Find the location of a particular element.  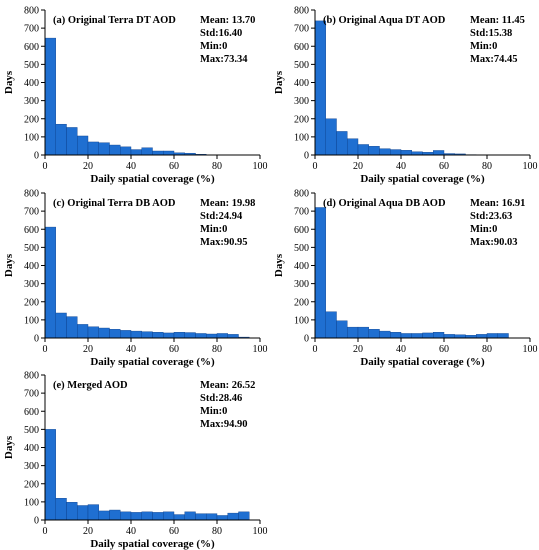

stat-line: Std:23.63 is located at coordinates (491, 216).